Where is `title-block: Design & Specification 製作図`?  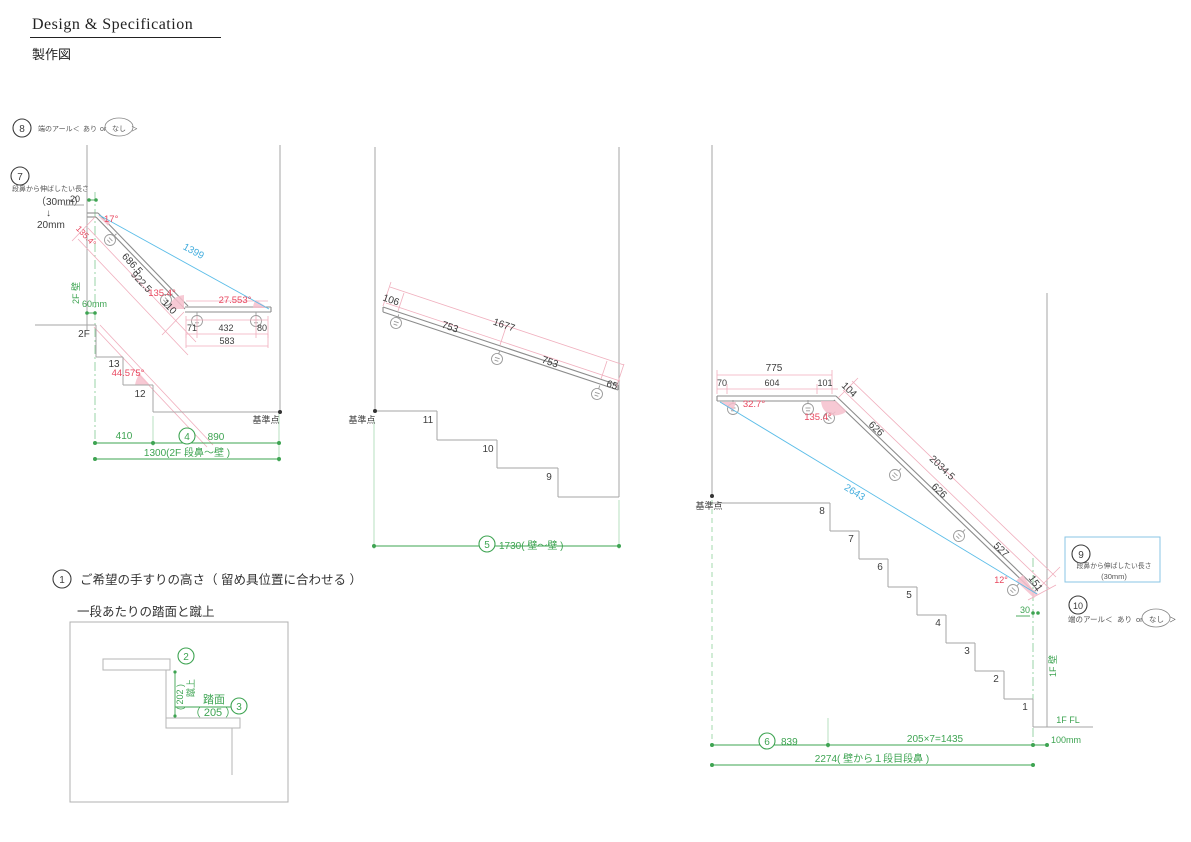 title-block: Design & Specification 製作図 is located at coordinates (126, 39).